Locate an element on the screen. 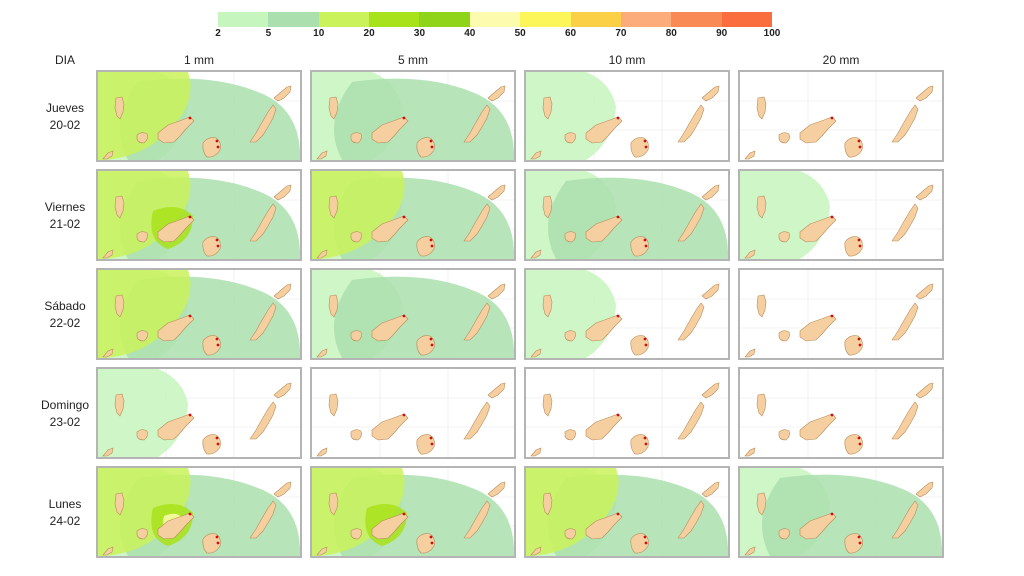  legend-tick-label: 50 is located at coordinates (520, 33).